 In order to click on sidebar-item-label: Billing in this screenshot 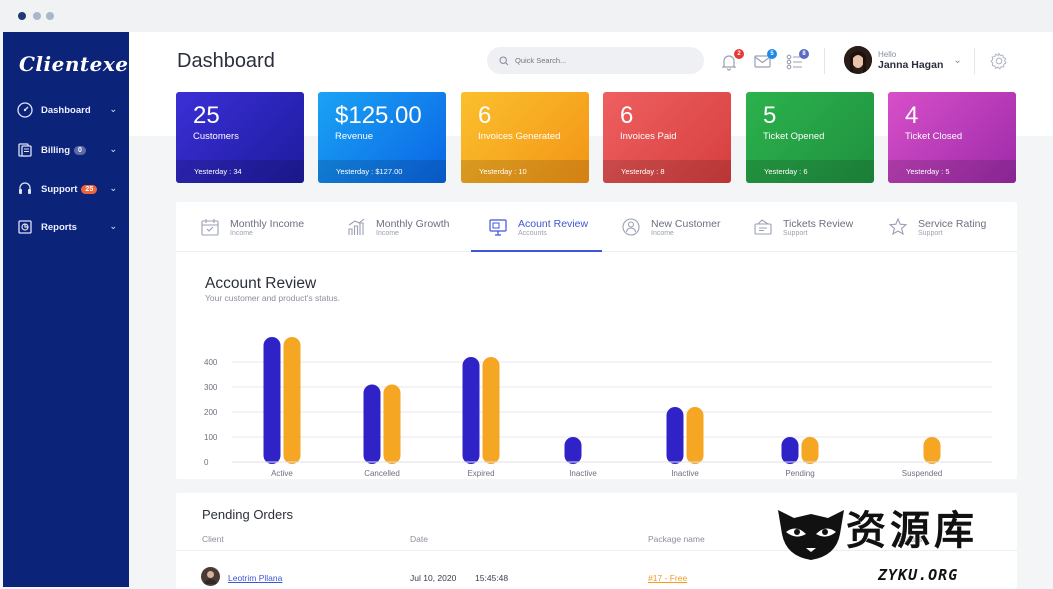, I will do `click(56, 150)`.